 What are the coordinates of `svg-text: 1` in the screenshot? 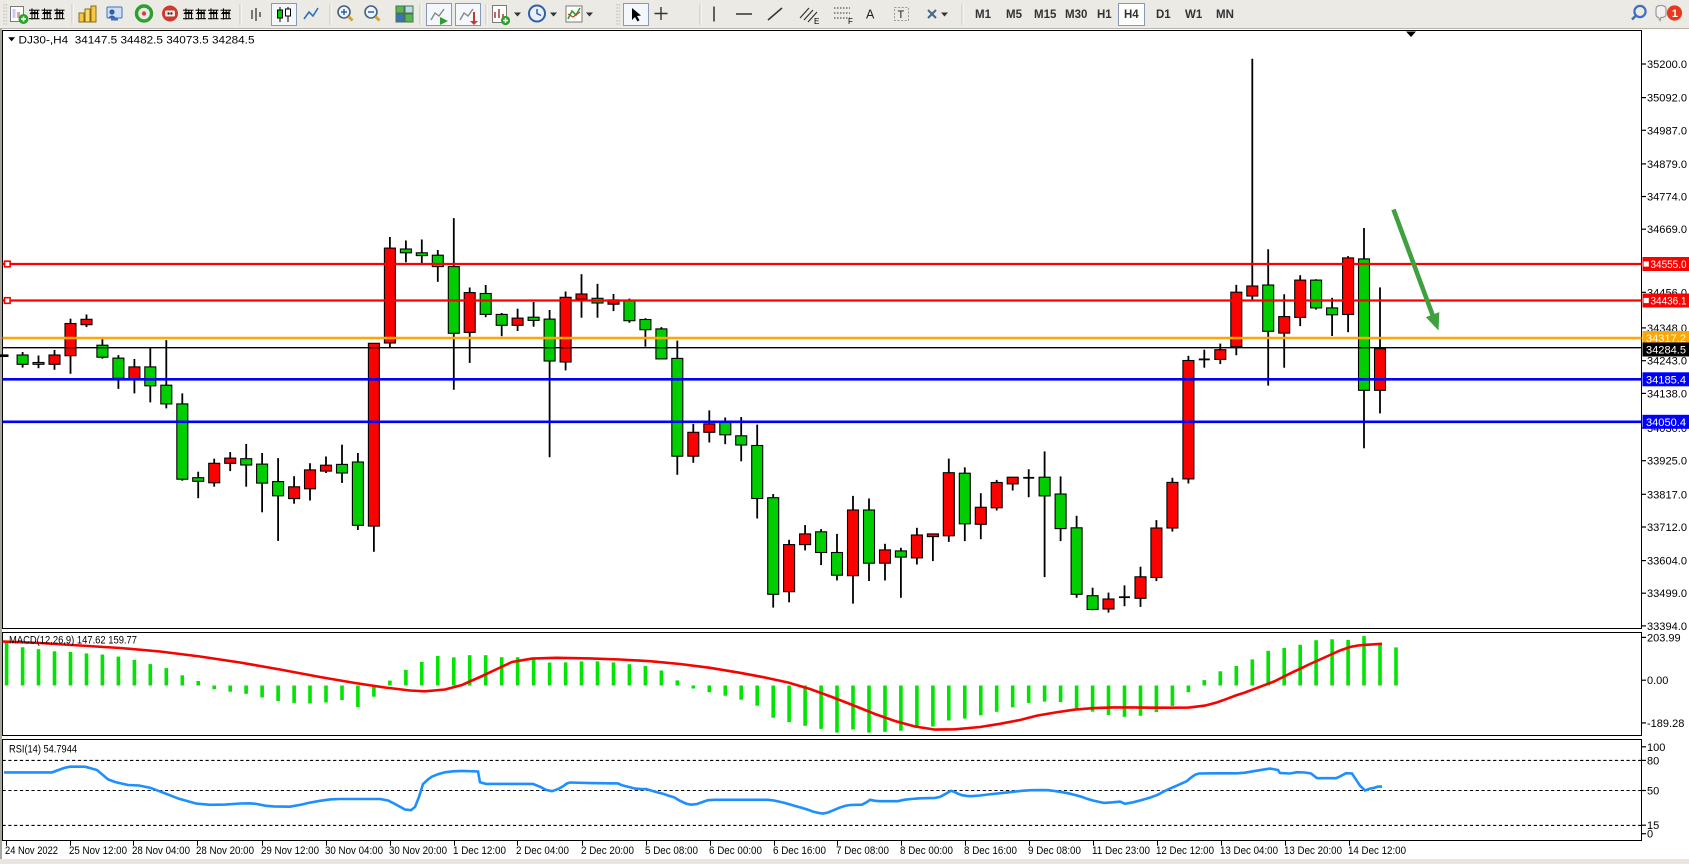 It's located at (1675, 14).